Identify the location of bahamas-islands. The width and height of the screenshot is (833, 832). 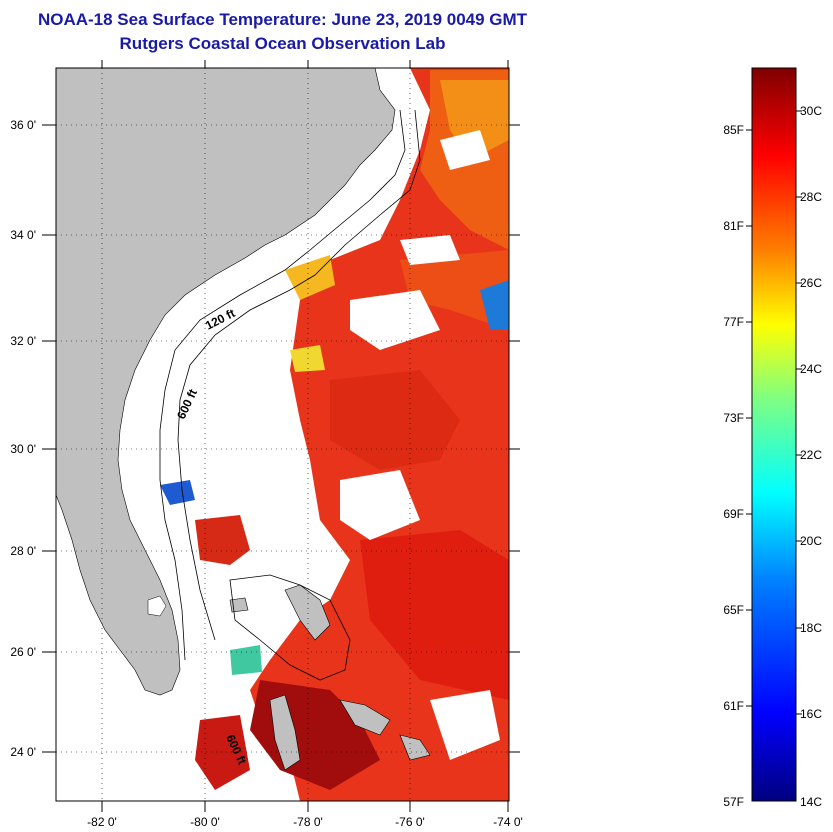
(330, 677).